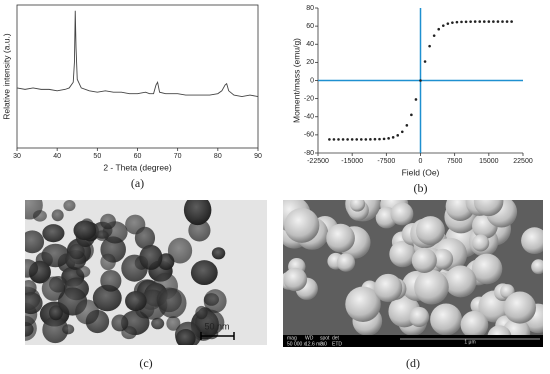 This screenshot has width=550, height=374. Describe the element at coordinates (314, 344) in the screenshot. I see `info-value: 12.6 mm` at that location.